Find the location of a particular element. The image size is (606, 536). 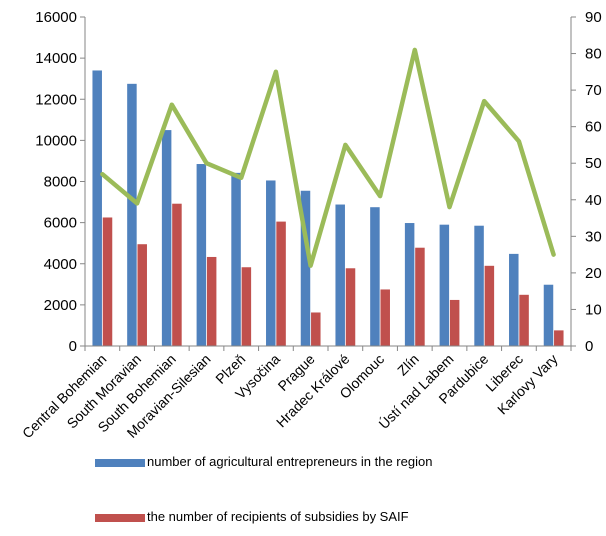

right-tick-label: 60 is located at coordinates (593, 127).